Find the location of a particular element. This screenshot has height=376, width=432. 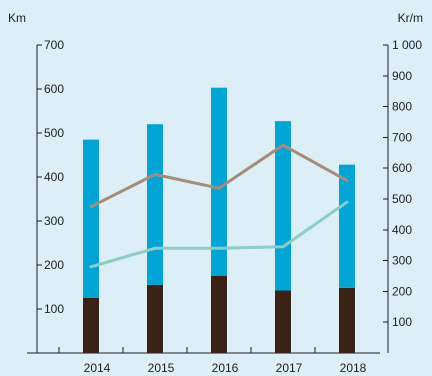

x-tick-label-2015: 2015 is located at coordinates (161, 368).